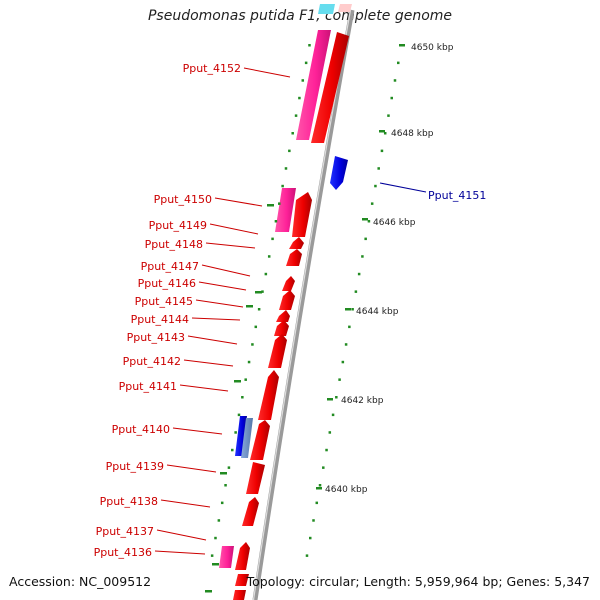  What do you see at coordinates (178, 225) in the screenshot?
I see `gene-label-Pput_4149: Pput_4149` at bounding box center [178, 225].